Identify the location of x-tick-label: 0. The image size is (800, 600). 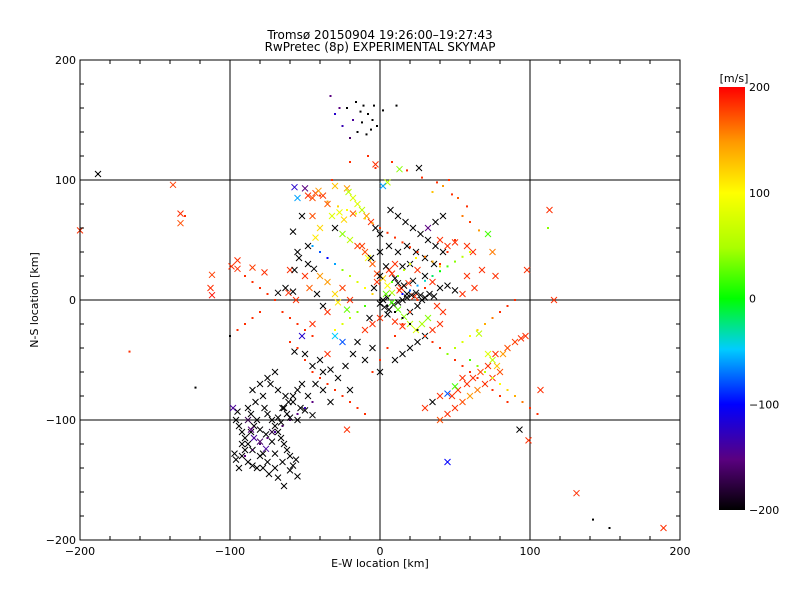
(380, 551).